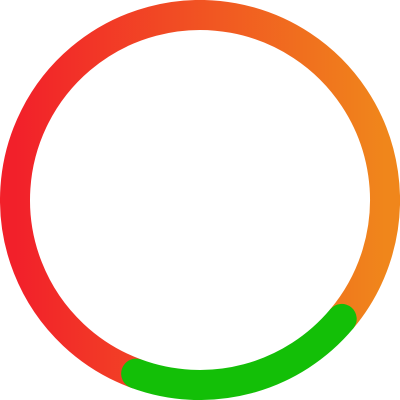 The height and width of the screenshot is (400, 400). Describe the element at coordinates (239, 351) in the screenshot. I see `ring-progress-arc` at that location.